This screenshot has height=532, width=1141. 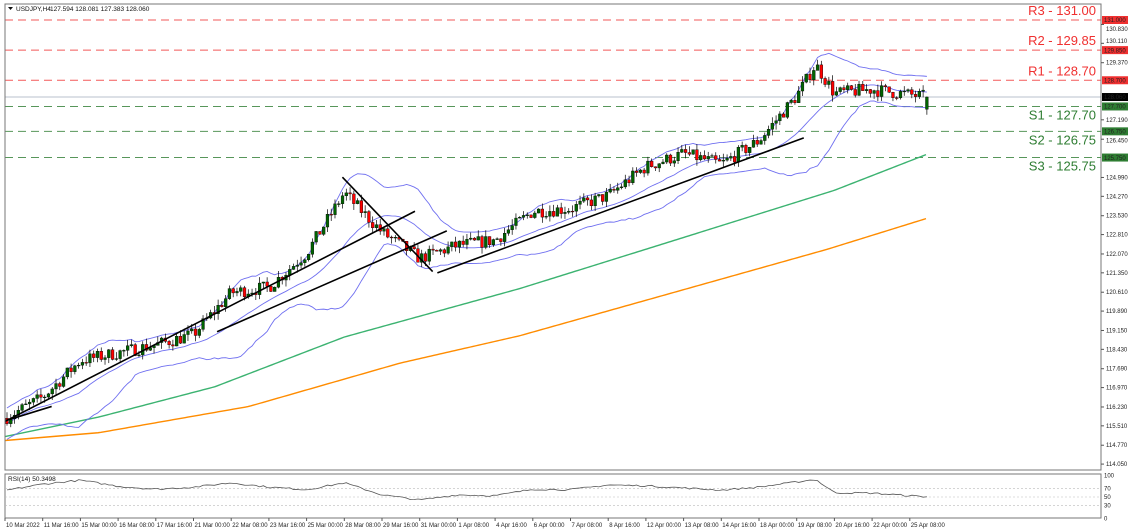 What do you see at coordinates (1117, 350) in the screenshot?
I see `y-tick-label: 118.430` at bounding box center [1117, 350].